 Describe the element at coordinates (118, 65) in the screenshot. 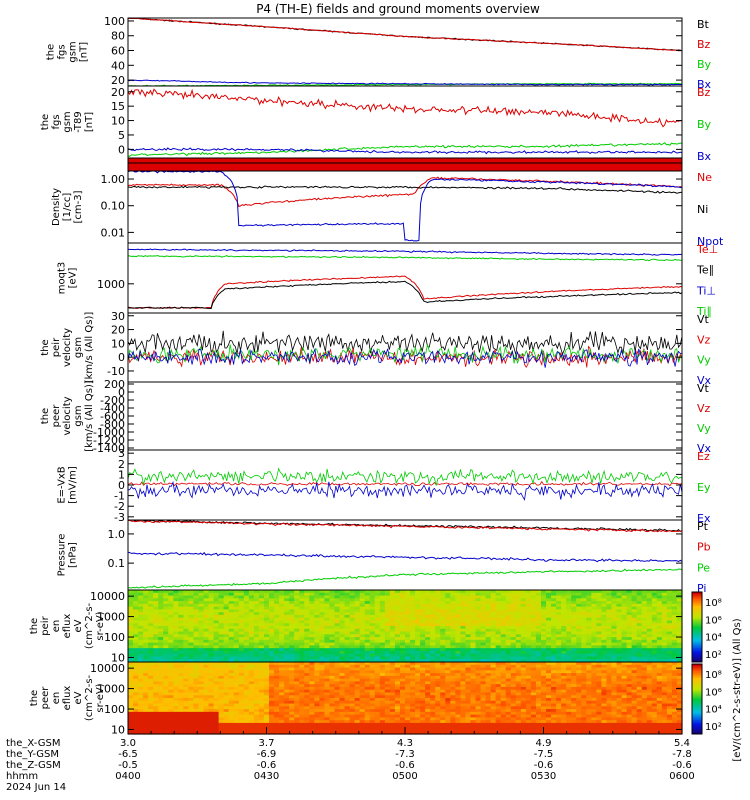

I see `y-tick-label-p1-3: 40` at that location.